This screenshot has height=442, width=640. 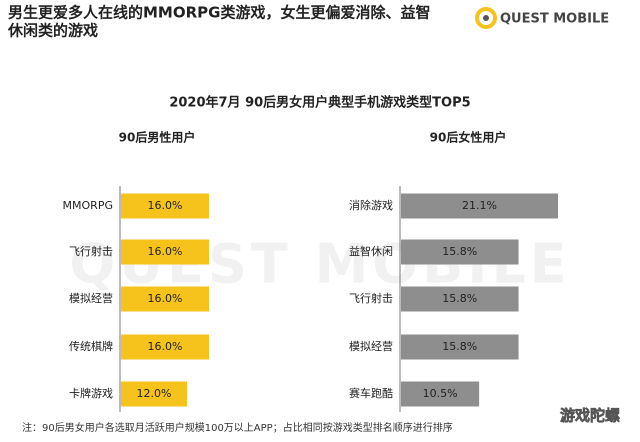 What do you see at coordinates (371, 205) in the screenshot?
I see `category-label: 消除游戏` at bounding box center [371, 205].